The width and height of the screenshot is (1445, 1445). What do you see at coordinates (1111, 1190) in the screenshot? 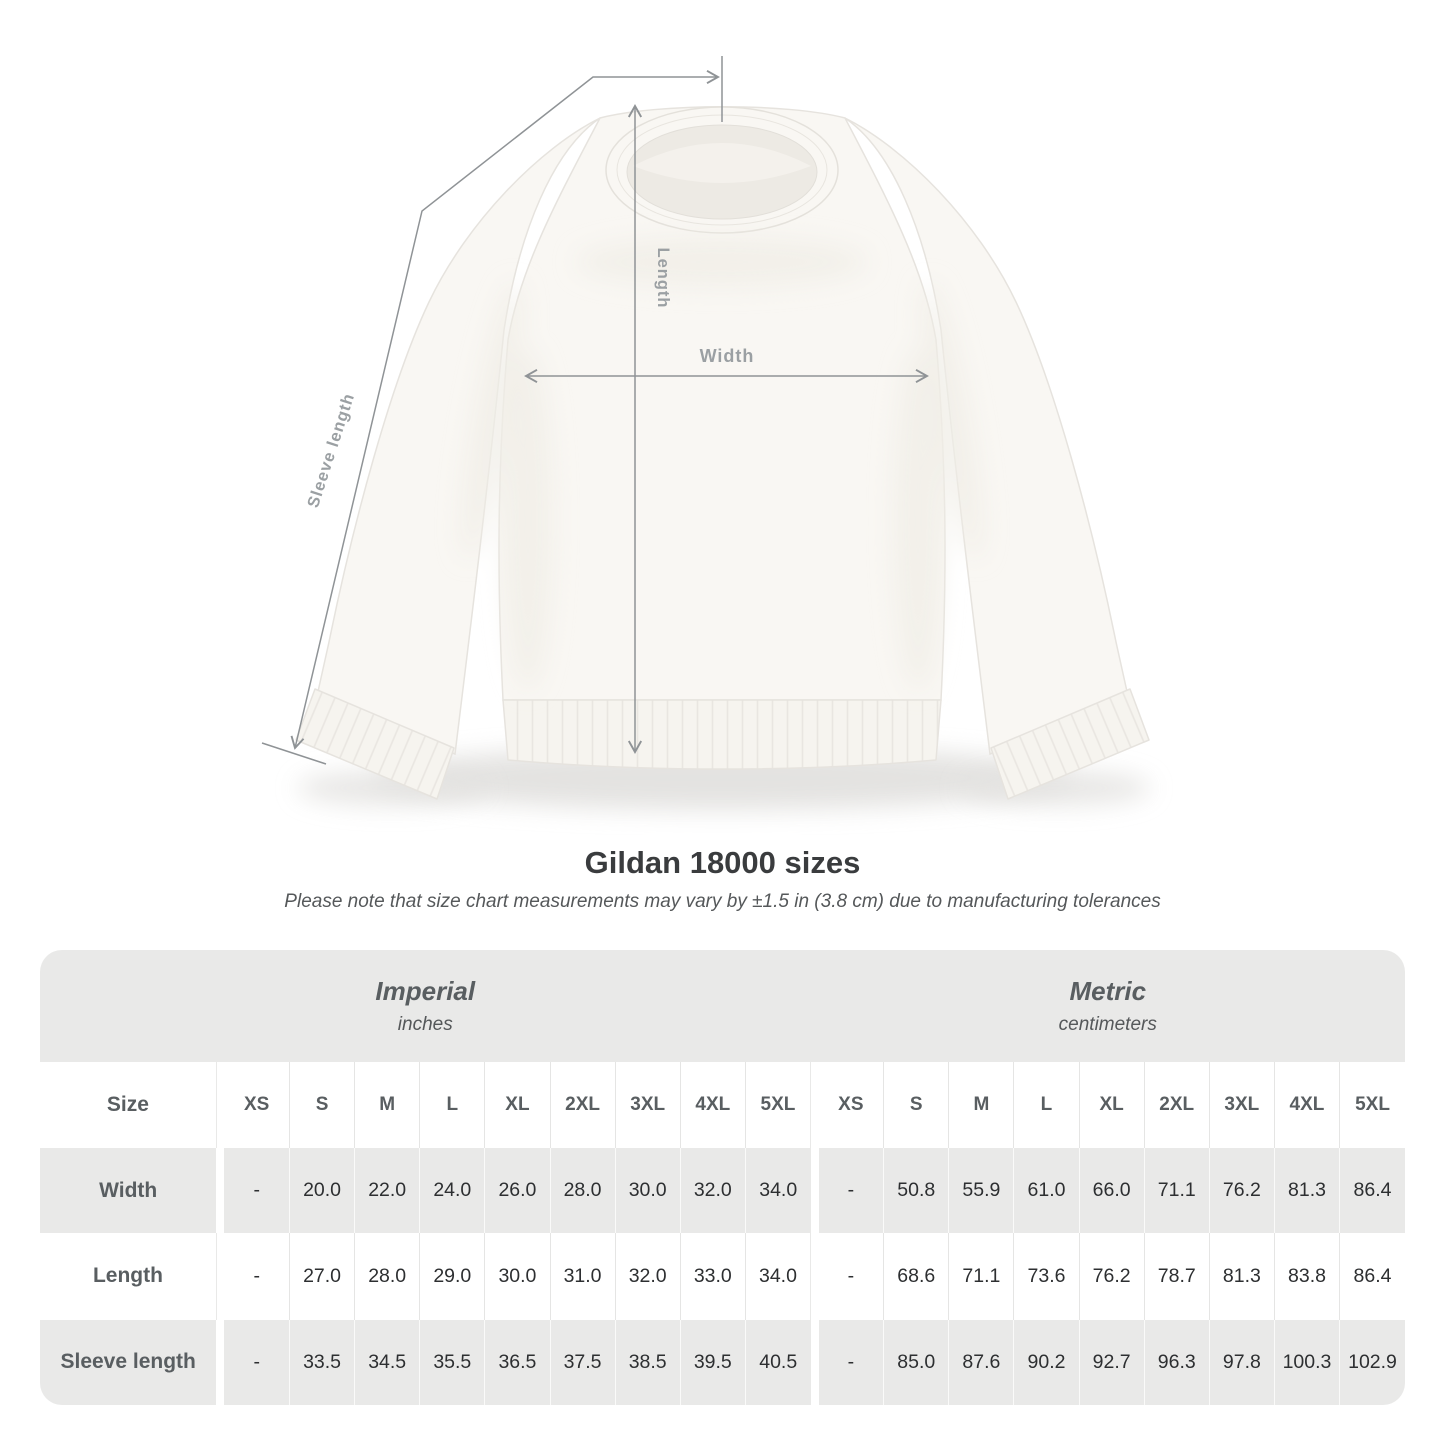
I see `table-cell: 66.0` at bounding box center [1111, 1190].